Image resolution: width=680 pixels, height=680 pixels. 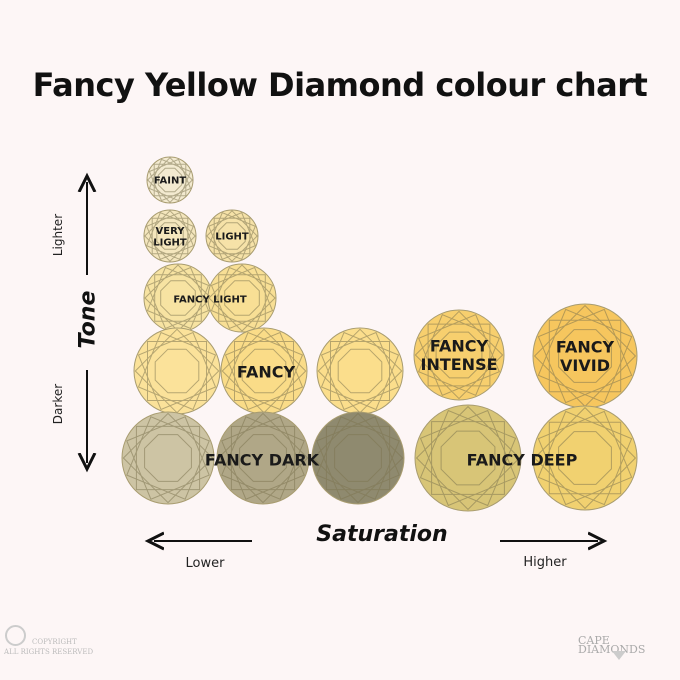 I want to click on tone-axis-label: Tone, so click(x=88, y=319).